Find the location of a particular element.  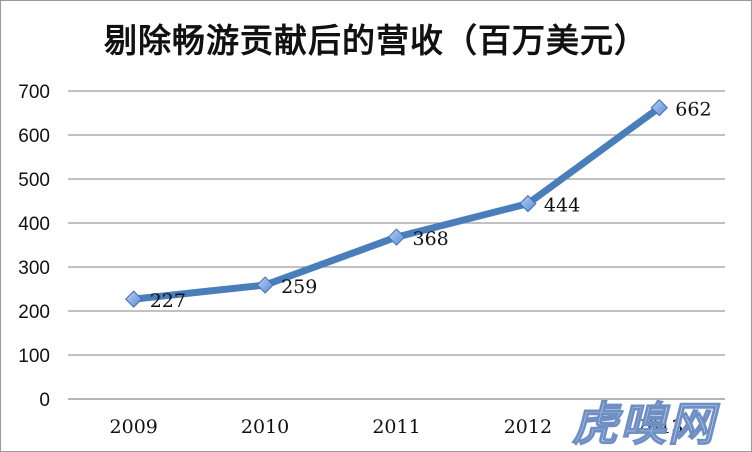

data-label: 259 is located at coordinates (299, 287).